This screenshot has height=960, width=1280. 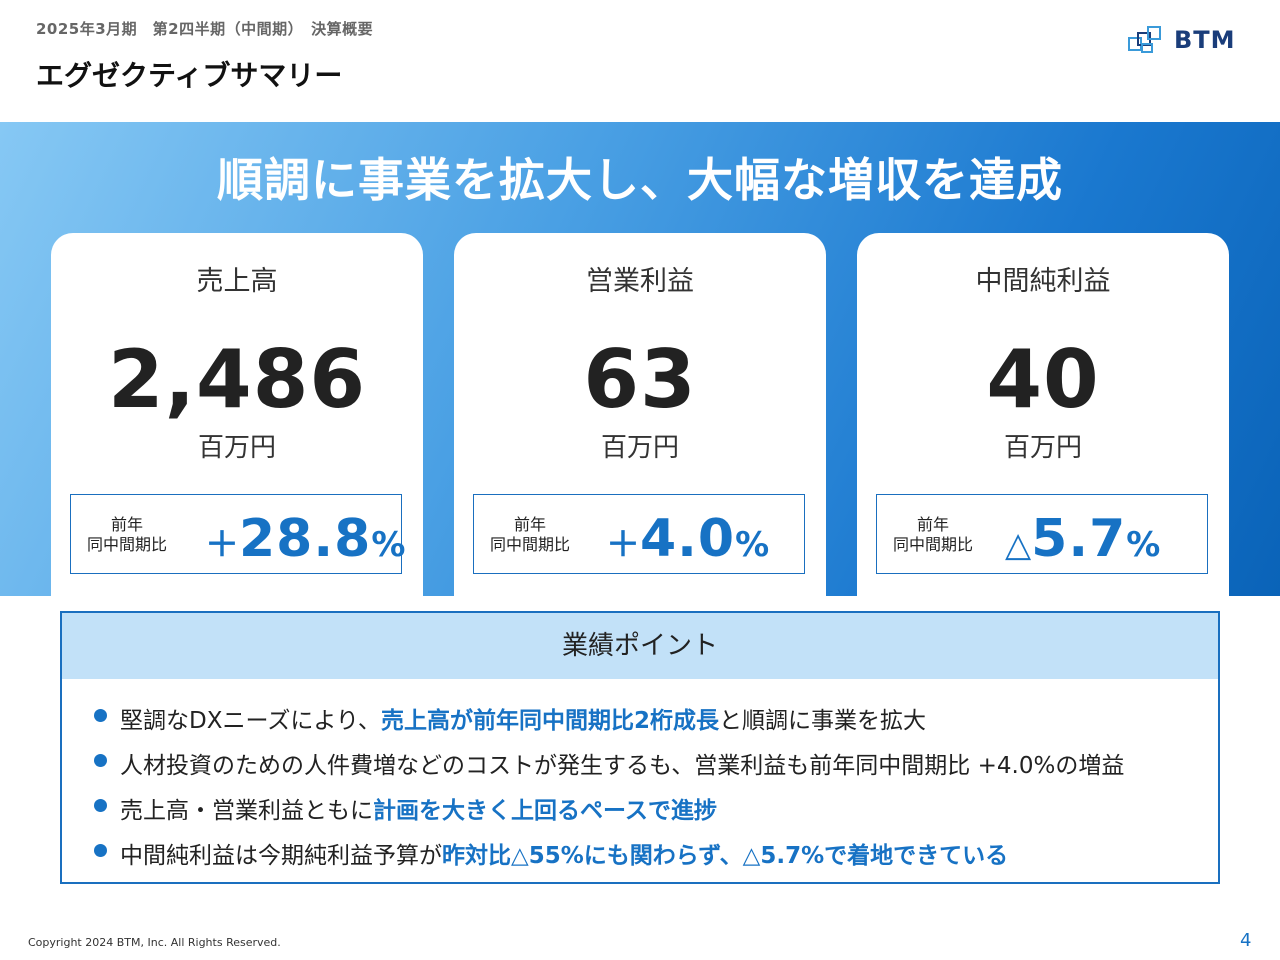 What do you see at coordinates (1079, 539) in the screenshot?
I see `yoy-number: 5.7` at bounding box center [1079, 539].